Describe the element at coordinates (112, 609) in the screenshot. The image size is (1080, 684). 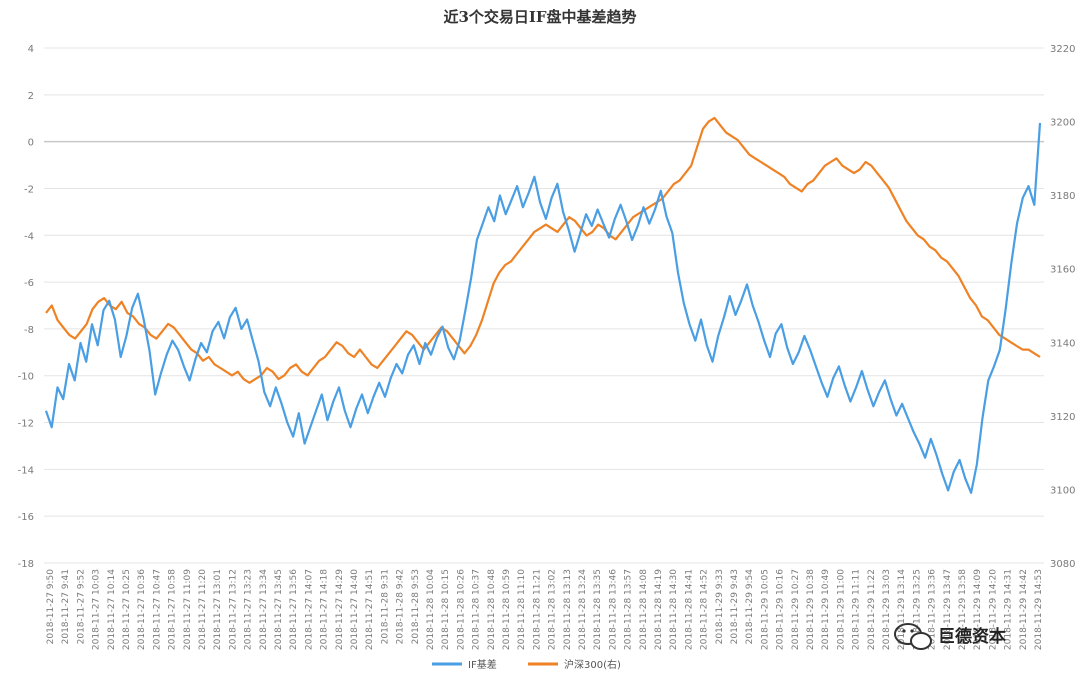
I see `x-tick-label: 2018-11-27 10:14` at that location.